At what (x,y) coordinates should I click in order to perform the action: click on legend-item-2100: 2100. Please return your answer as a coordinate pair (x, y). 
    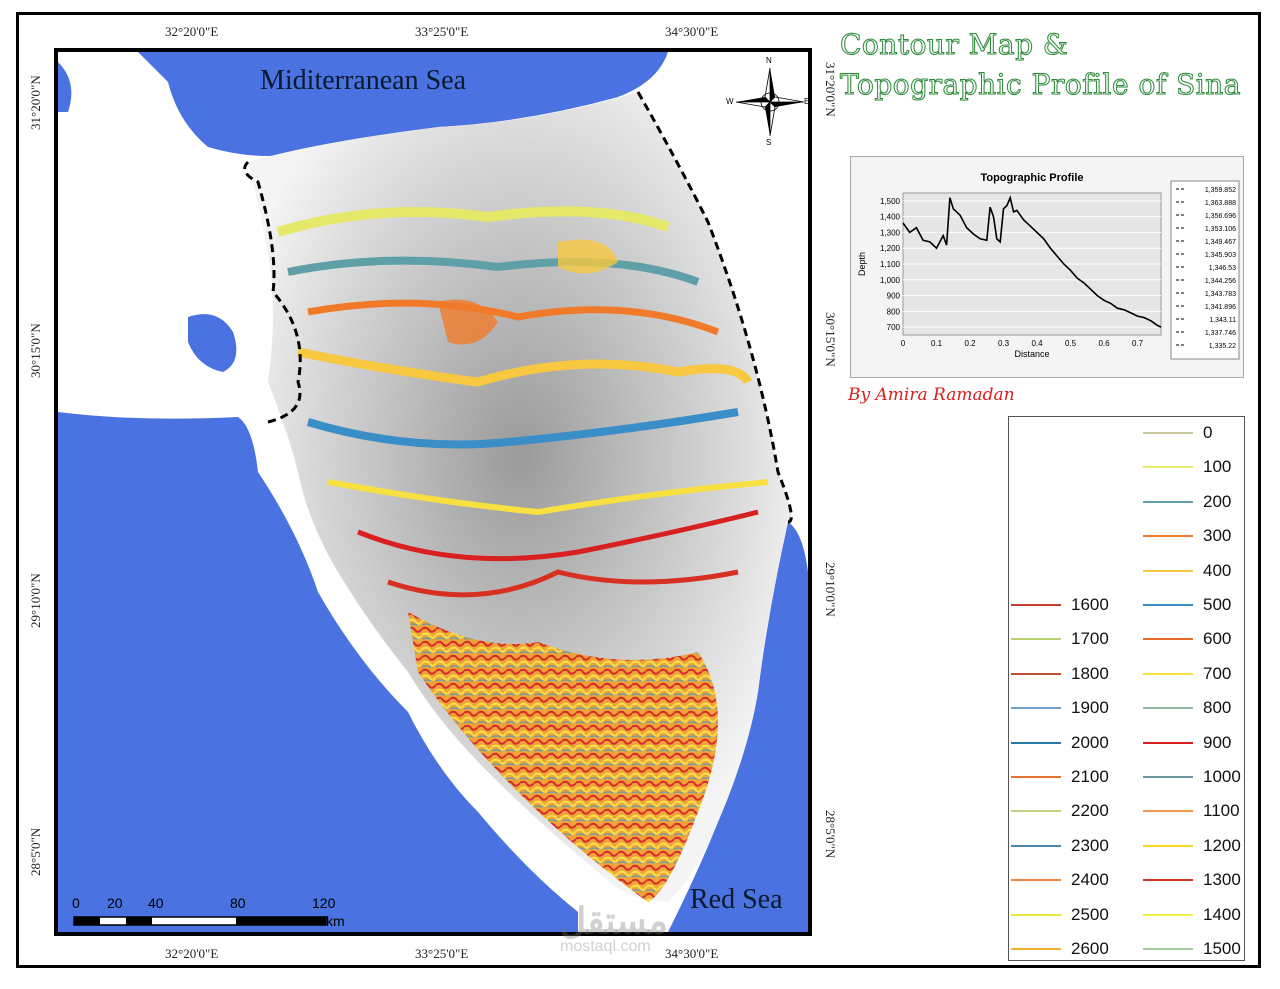
    Looking at the image, I should click on (1060, 777).